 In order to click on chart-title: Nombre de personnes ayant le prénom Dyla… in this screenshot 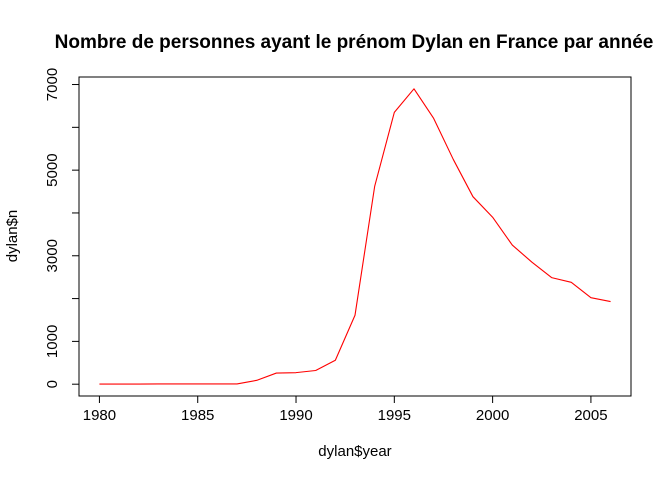, I will do `click(354, 42)`.